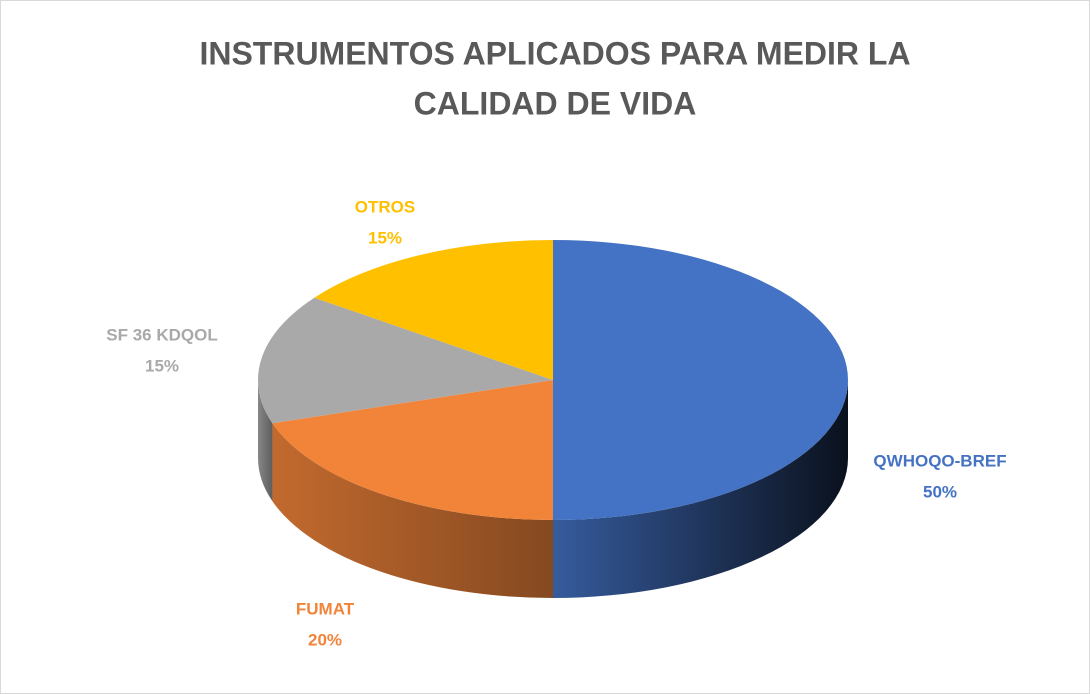  I want to click on data-label-name: FUMAT, so click(325, 608).